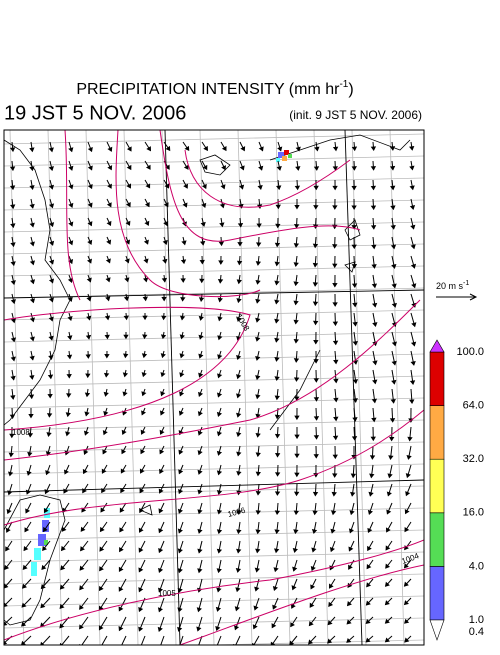 The height and width of the screenshot is (655, 500). Describe the element at coordinates (410, 558) in the screenshot. I see `isobar-label: 1004` at that location.